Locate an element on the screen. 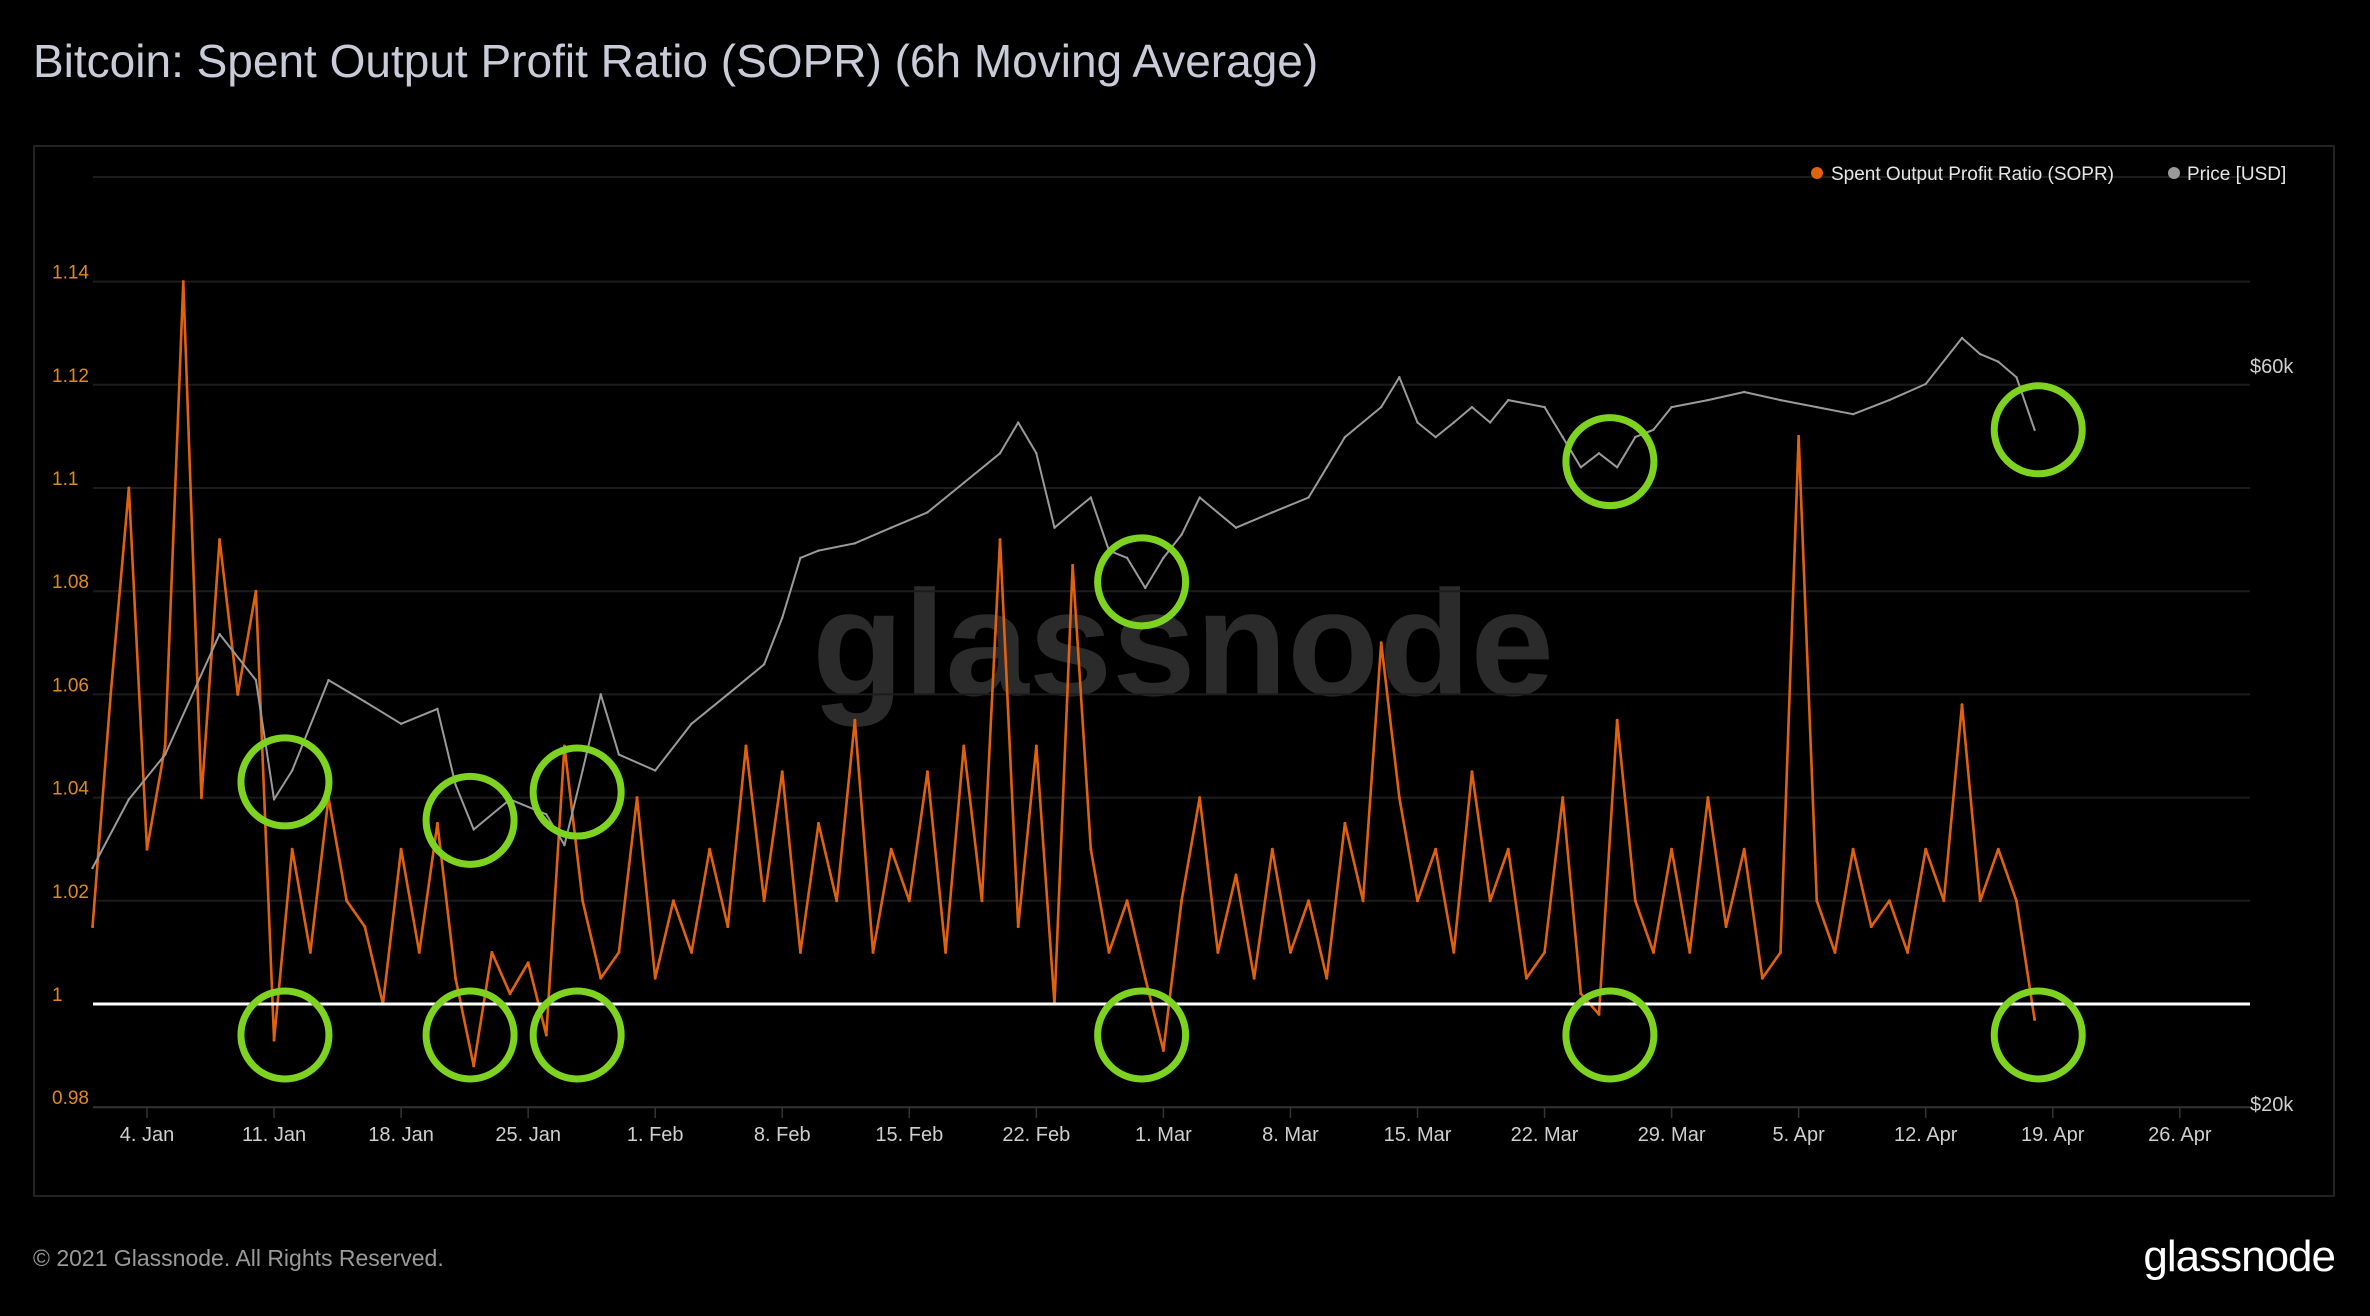 The width and height of the screenshot is (2370, 1316). x-tick-label: 5. Apr is located at coordinates (1799, 1135).